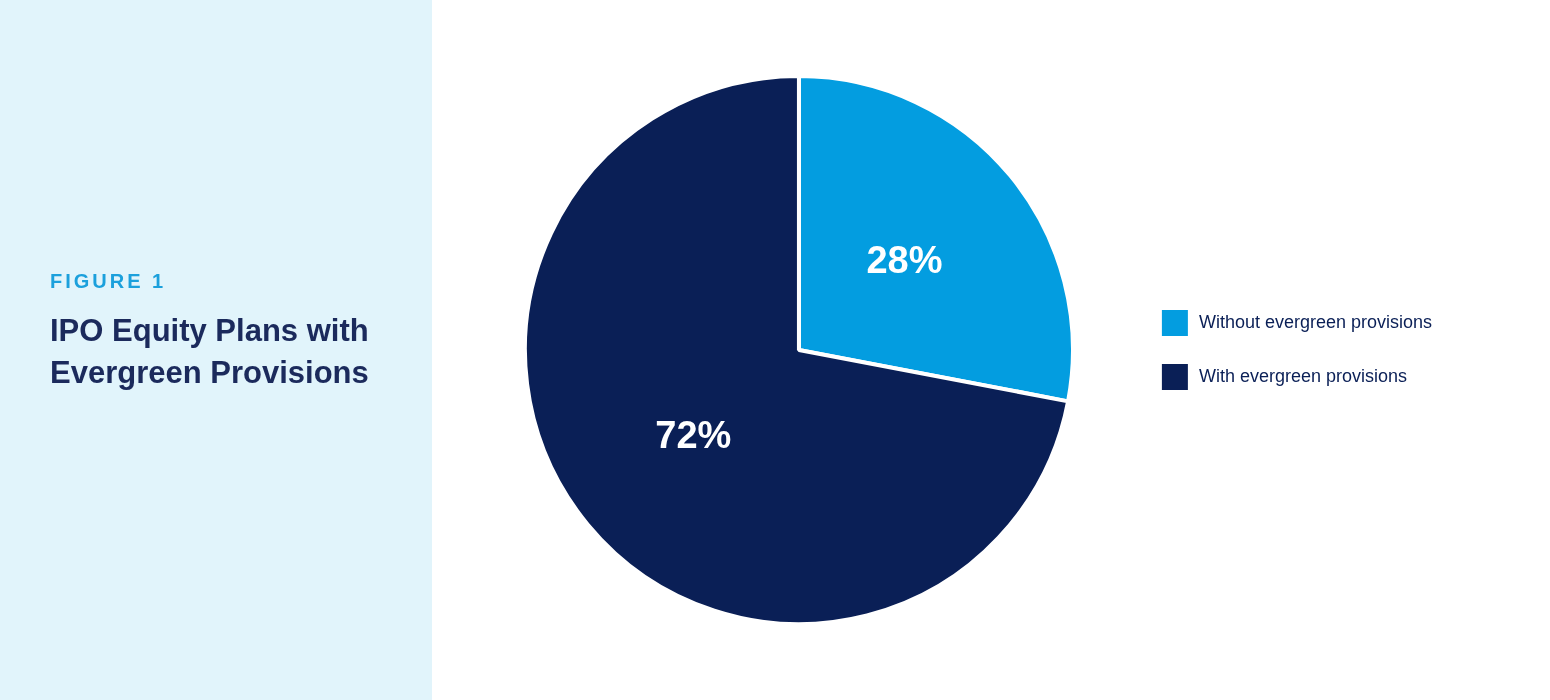 This screenshot has width=1550, height=700. What do you see at coordinates (693, 434) in the screenshot?
I see `data-label: 72%` at bounding box center [693, 434].